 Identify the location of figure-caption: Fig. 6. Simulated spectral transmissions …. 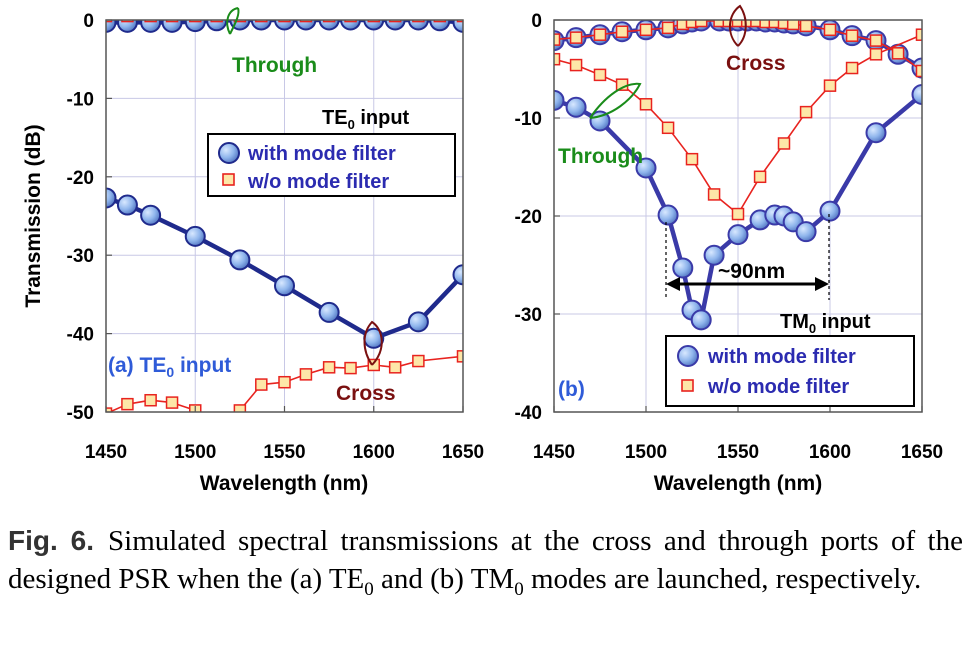
(485, 565).